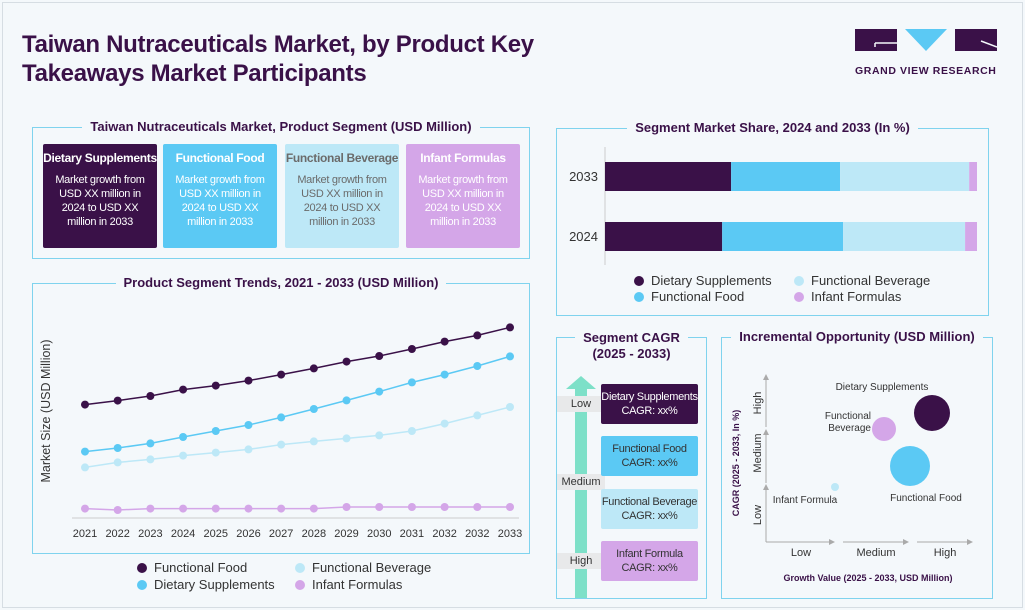 The width and height of the screenshot is (1025, 610). Describe the element at coordinates (342, 158) in the screenshot. I see `card-title: Functional Beverage` at that location.